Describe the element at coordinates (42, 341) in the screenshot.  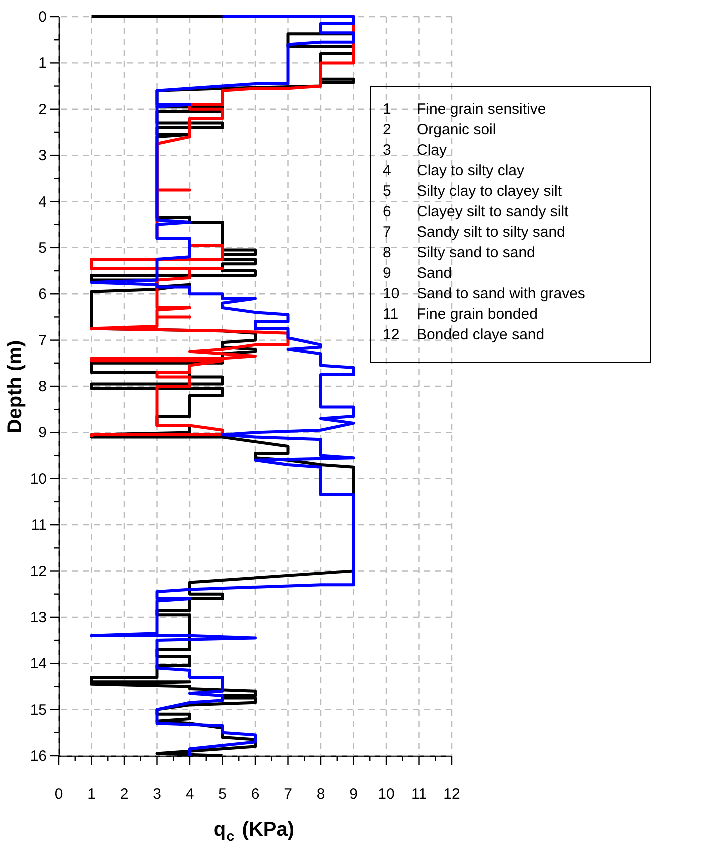
I see `y-tick-label: 7` at that location.